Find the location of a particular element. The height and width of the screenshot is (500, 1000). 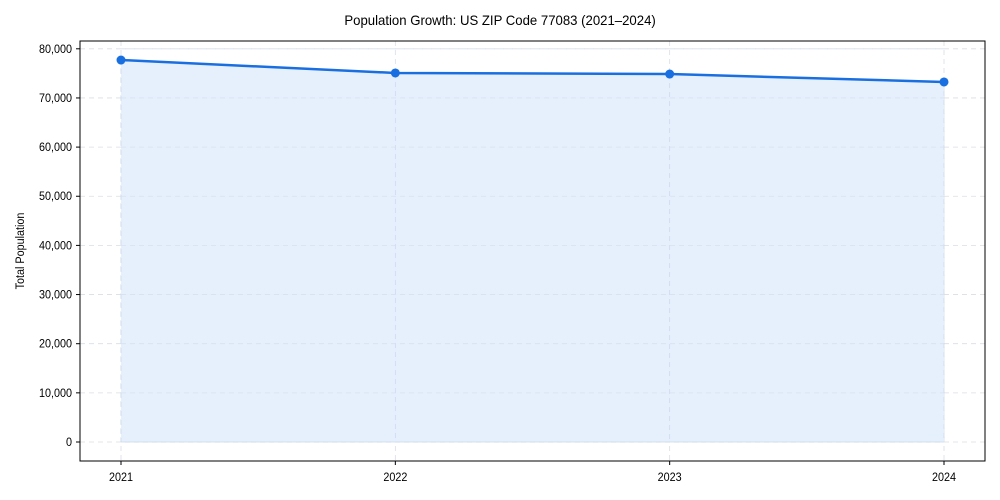

x-tick-label: 2024 is located at coordinates (944, 478).